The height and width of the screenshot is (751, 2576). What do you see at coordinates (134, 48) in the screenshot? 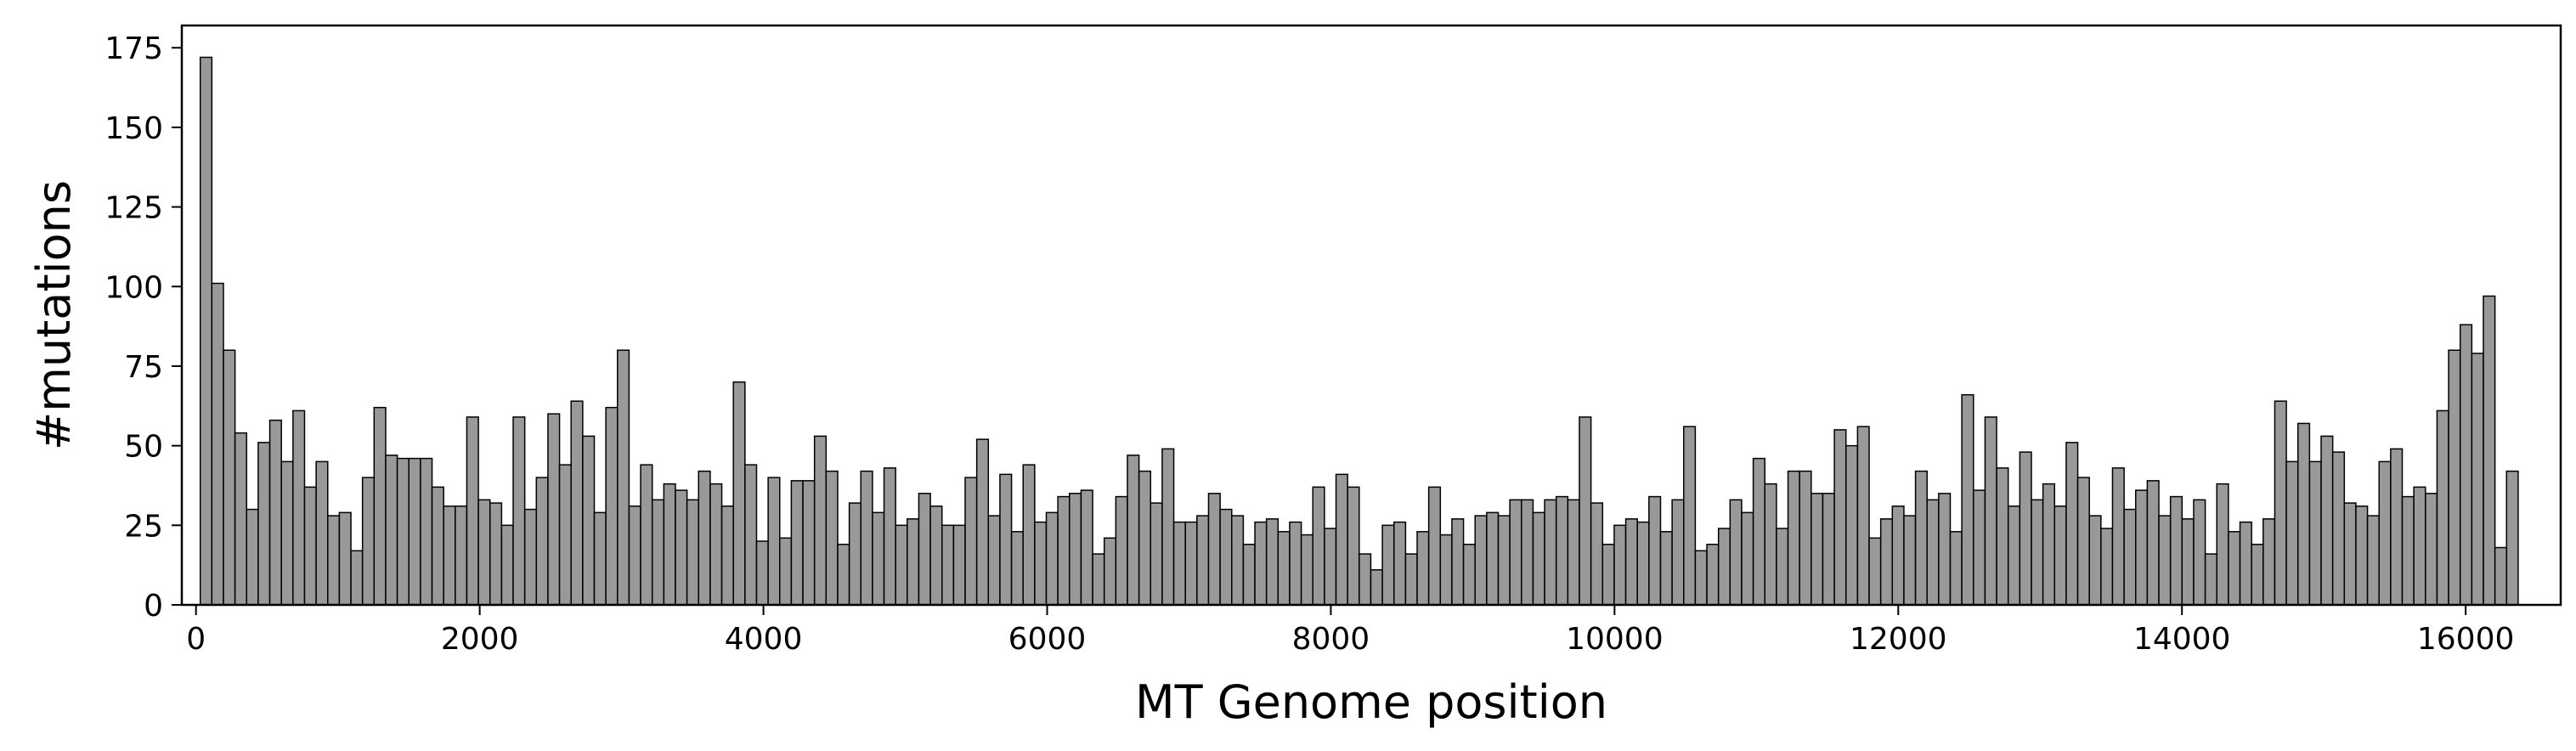
I see `y-tick-label: 175` at bounding box center [134, 48].